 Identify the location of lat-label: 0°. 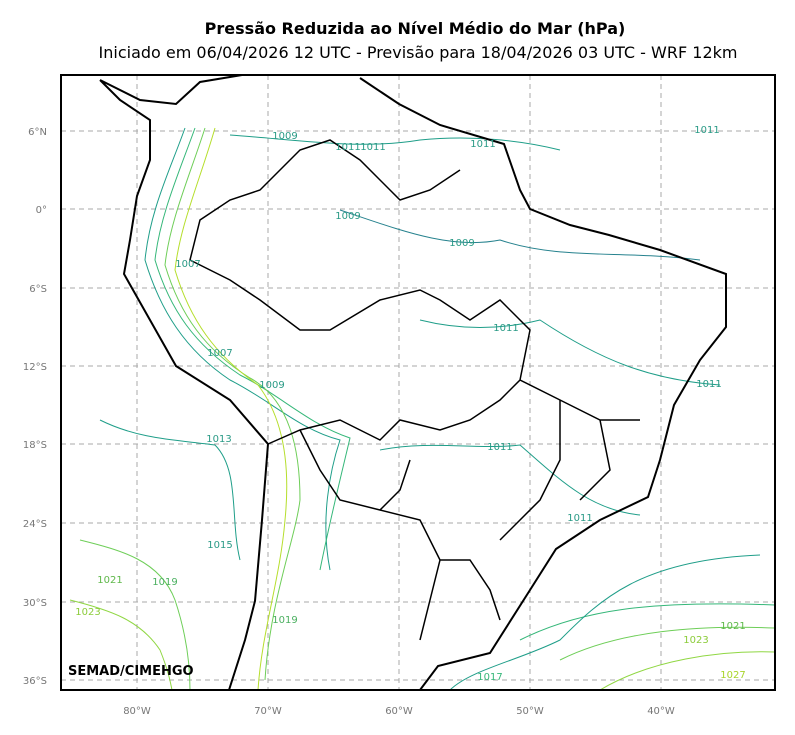
(41, 210).